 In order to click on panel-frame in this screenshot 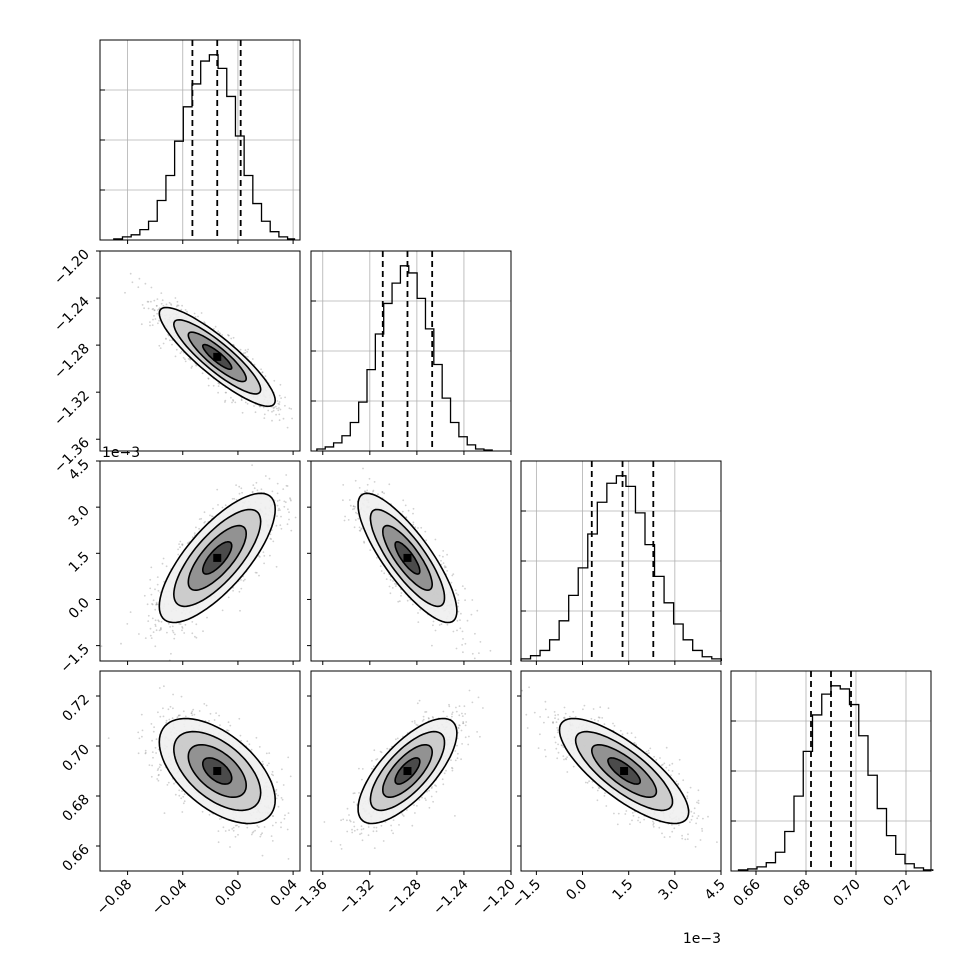, I will do `click(411, 561)`.